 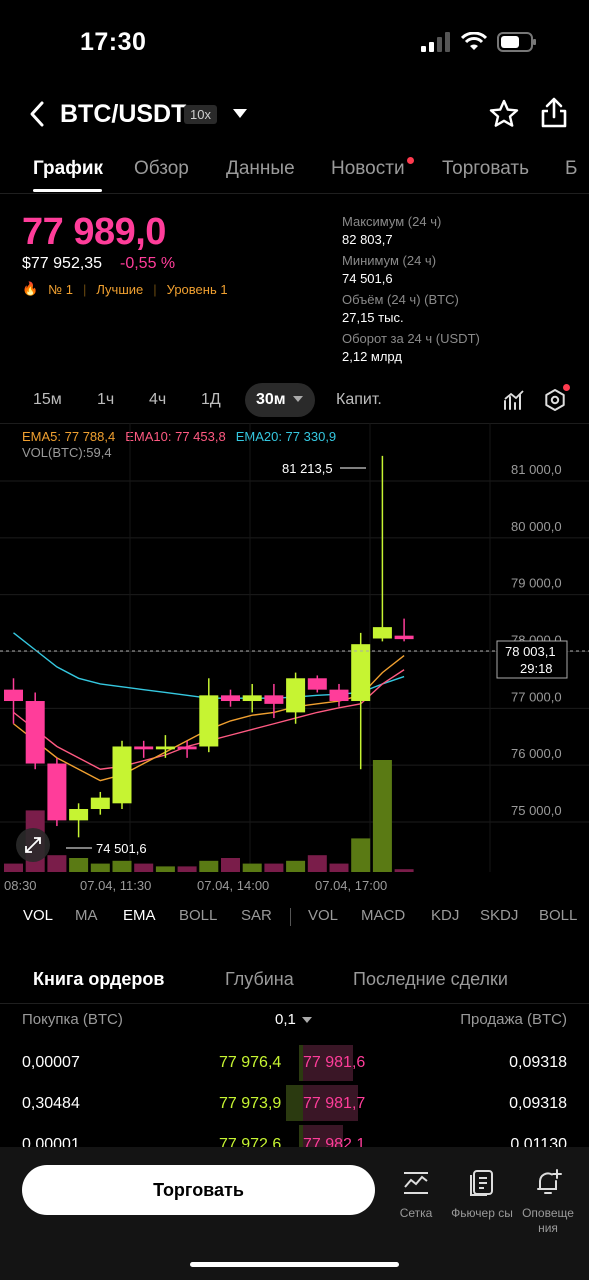 I want to click on tab-order-book: Книга ордеров, so click(x=99, y=979).